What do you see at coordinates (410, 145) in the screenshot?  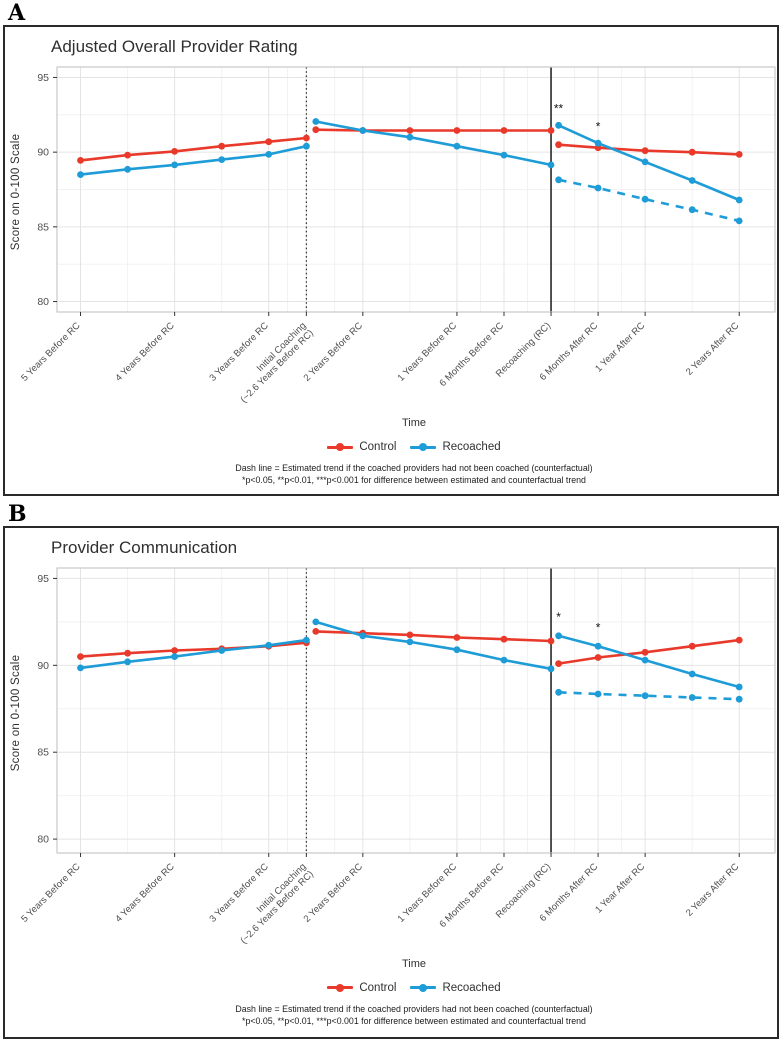 I see `series-control` at bounding box center [410, 145].